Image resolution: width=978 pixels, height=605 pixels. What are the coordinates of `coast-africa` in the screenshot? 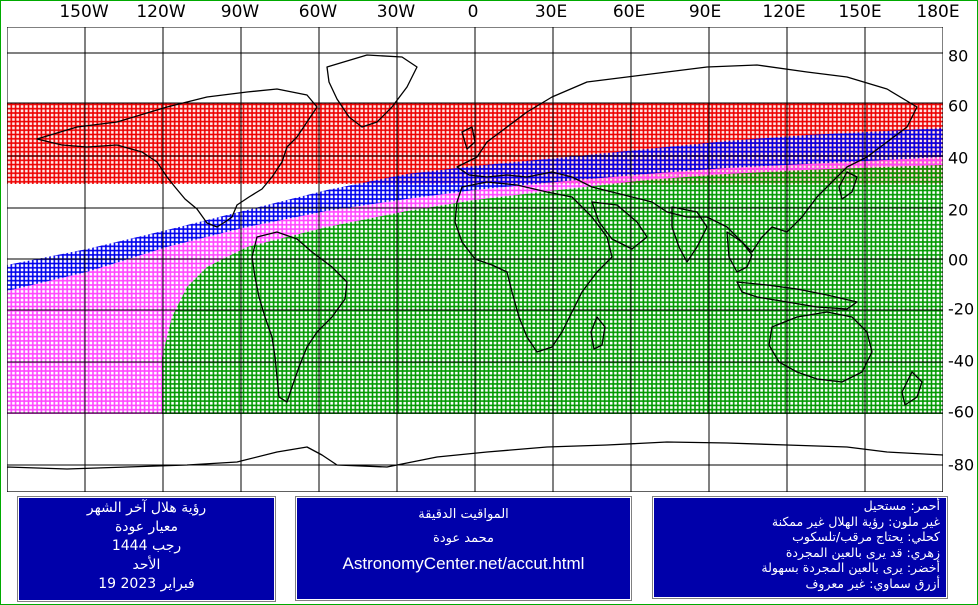 It's located at (533, 267).